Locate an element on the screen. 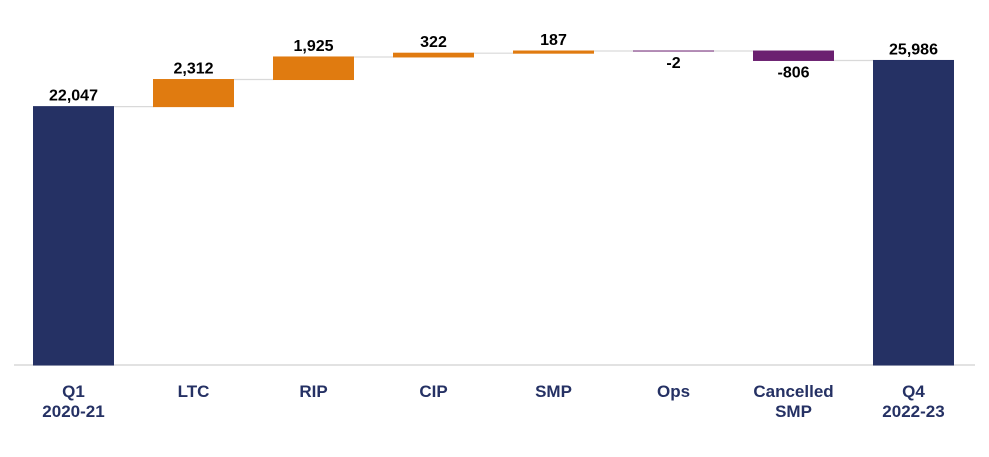 The image size is (989, 457). value-label: 187 is located at coordinates (553, 40).